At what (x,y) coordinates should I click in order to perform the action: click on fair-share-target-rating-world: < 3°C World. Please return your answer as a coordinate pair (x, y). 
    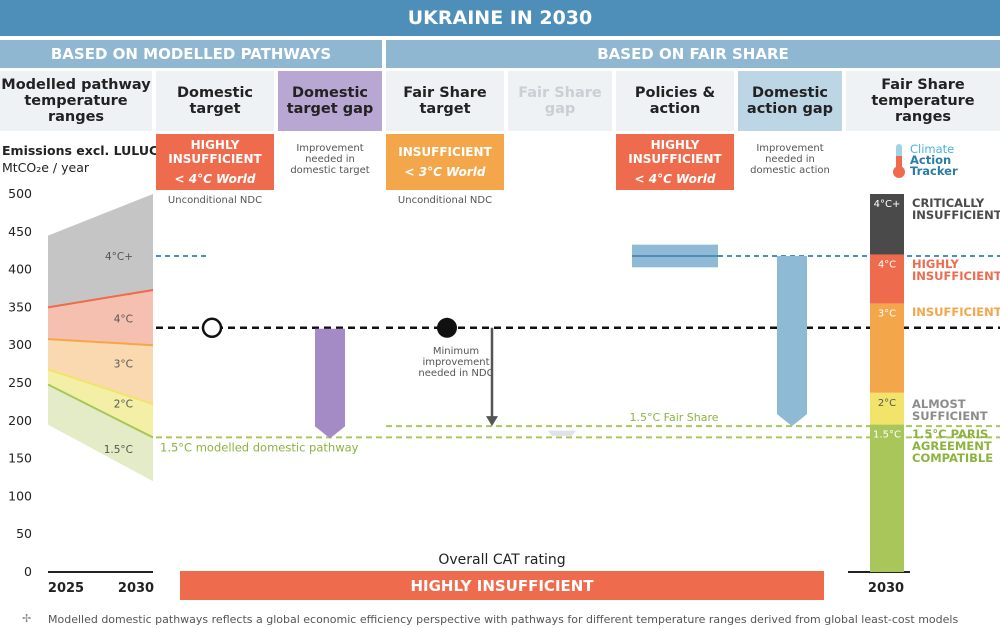
    Looking at the image, I should click on (445, 172).